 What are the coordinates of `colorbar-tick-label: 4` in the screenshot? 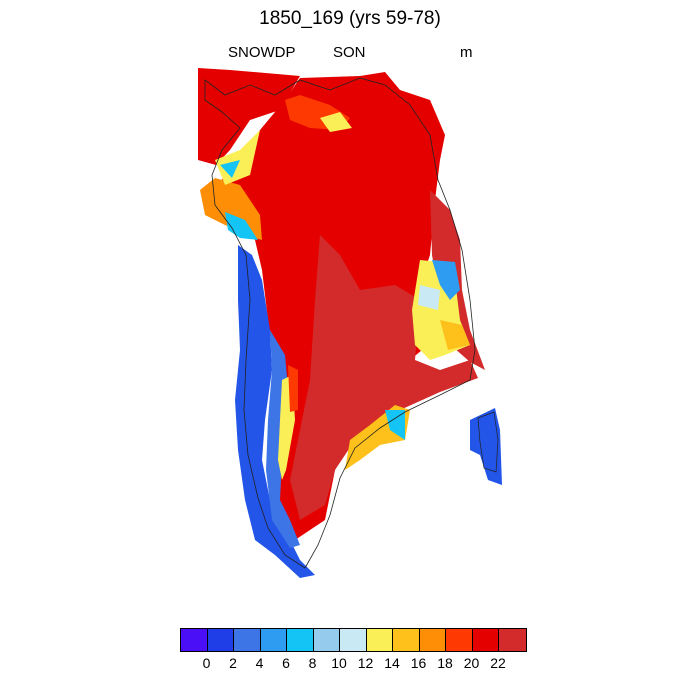 It's located at (259, 663).